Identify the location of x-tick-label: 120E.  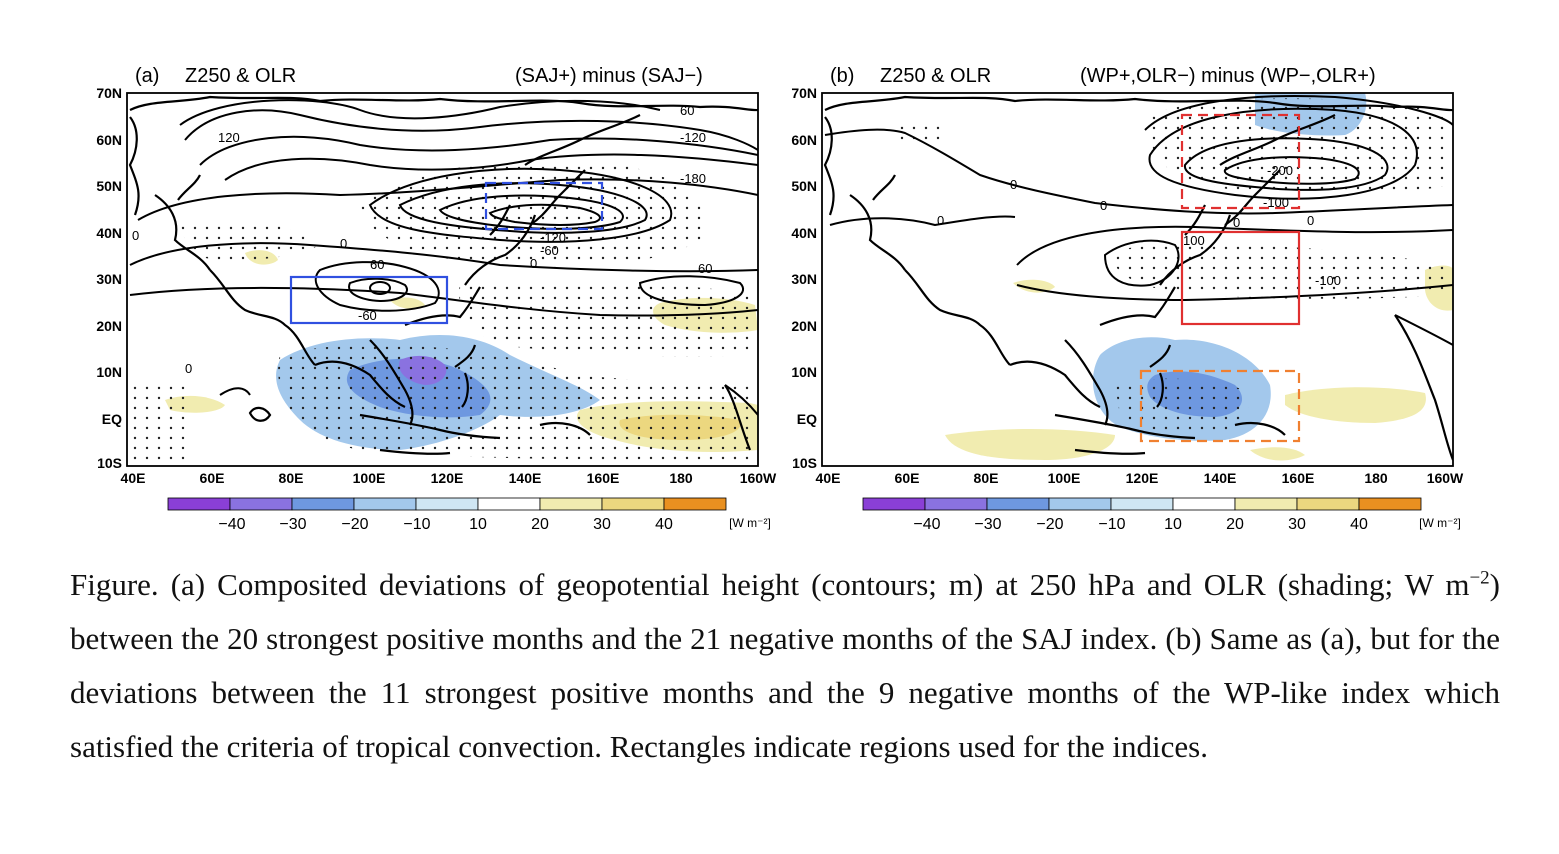
(447, 478).